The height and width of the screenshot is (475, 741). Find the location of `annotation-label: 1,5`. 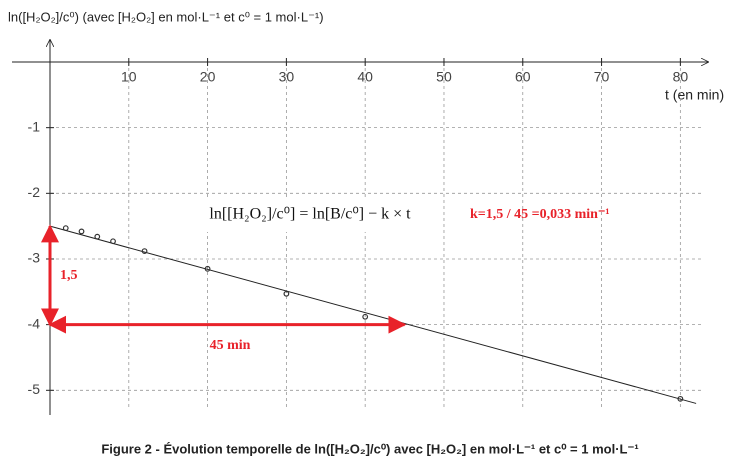

annotation-label: 1,5 is located at coordinates (69, 275).